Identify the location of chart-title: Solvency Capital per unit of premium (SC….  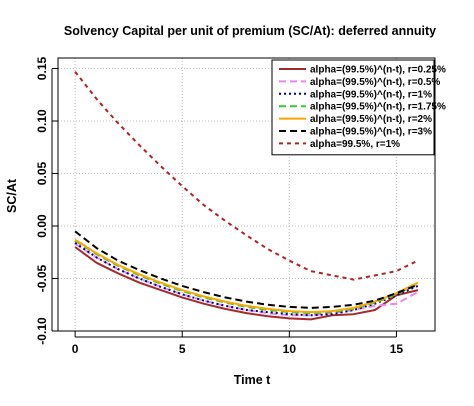
(250, 31).